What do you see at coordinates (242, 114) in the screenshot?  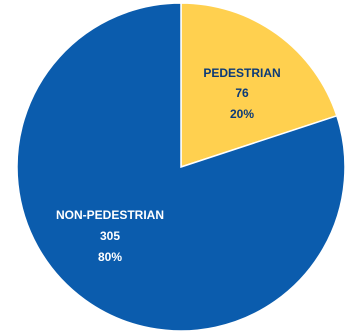 I see `slice-label-pedestrian-percent: 20%` at bounding box center [242, 114].